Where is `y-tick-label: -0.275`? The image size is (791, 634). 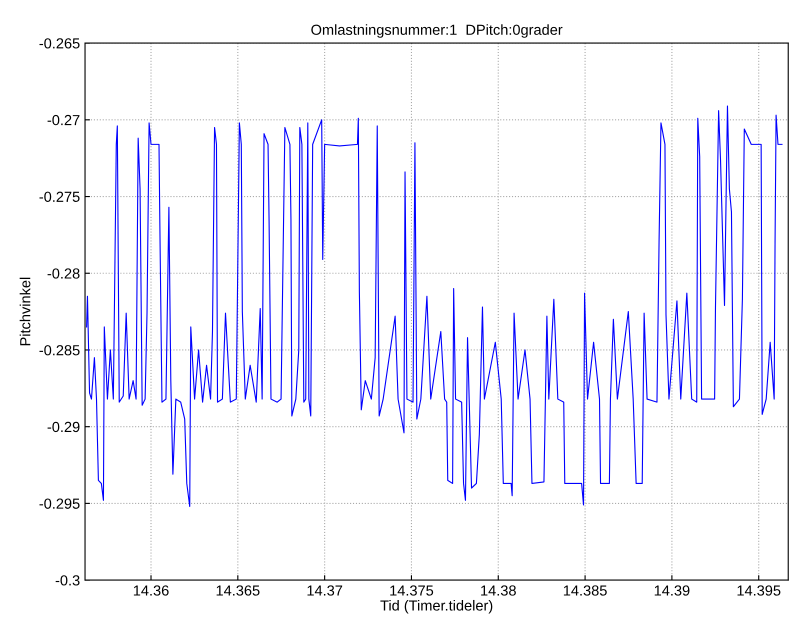 y-tick-label: -0.275 is located at coordinates (59, 197).